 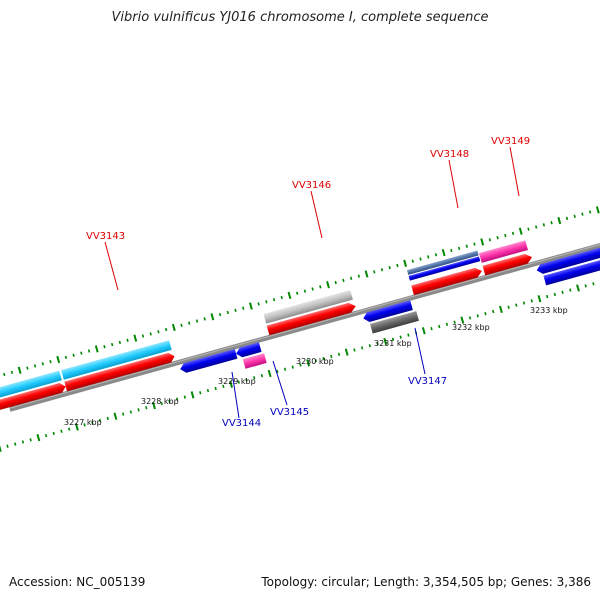 What do you see at coordinates (105, 236) in the screenshot?
I see `gene-label-vv3143: VV3143` at bounding box center [105, 236].